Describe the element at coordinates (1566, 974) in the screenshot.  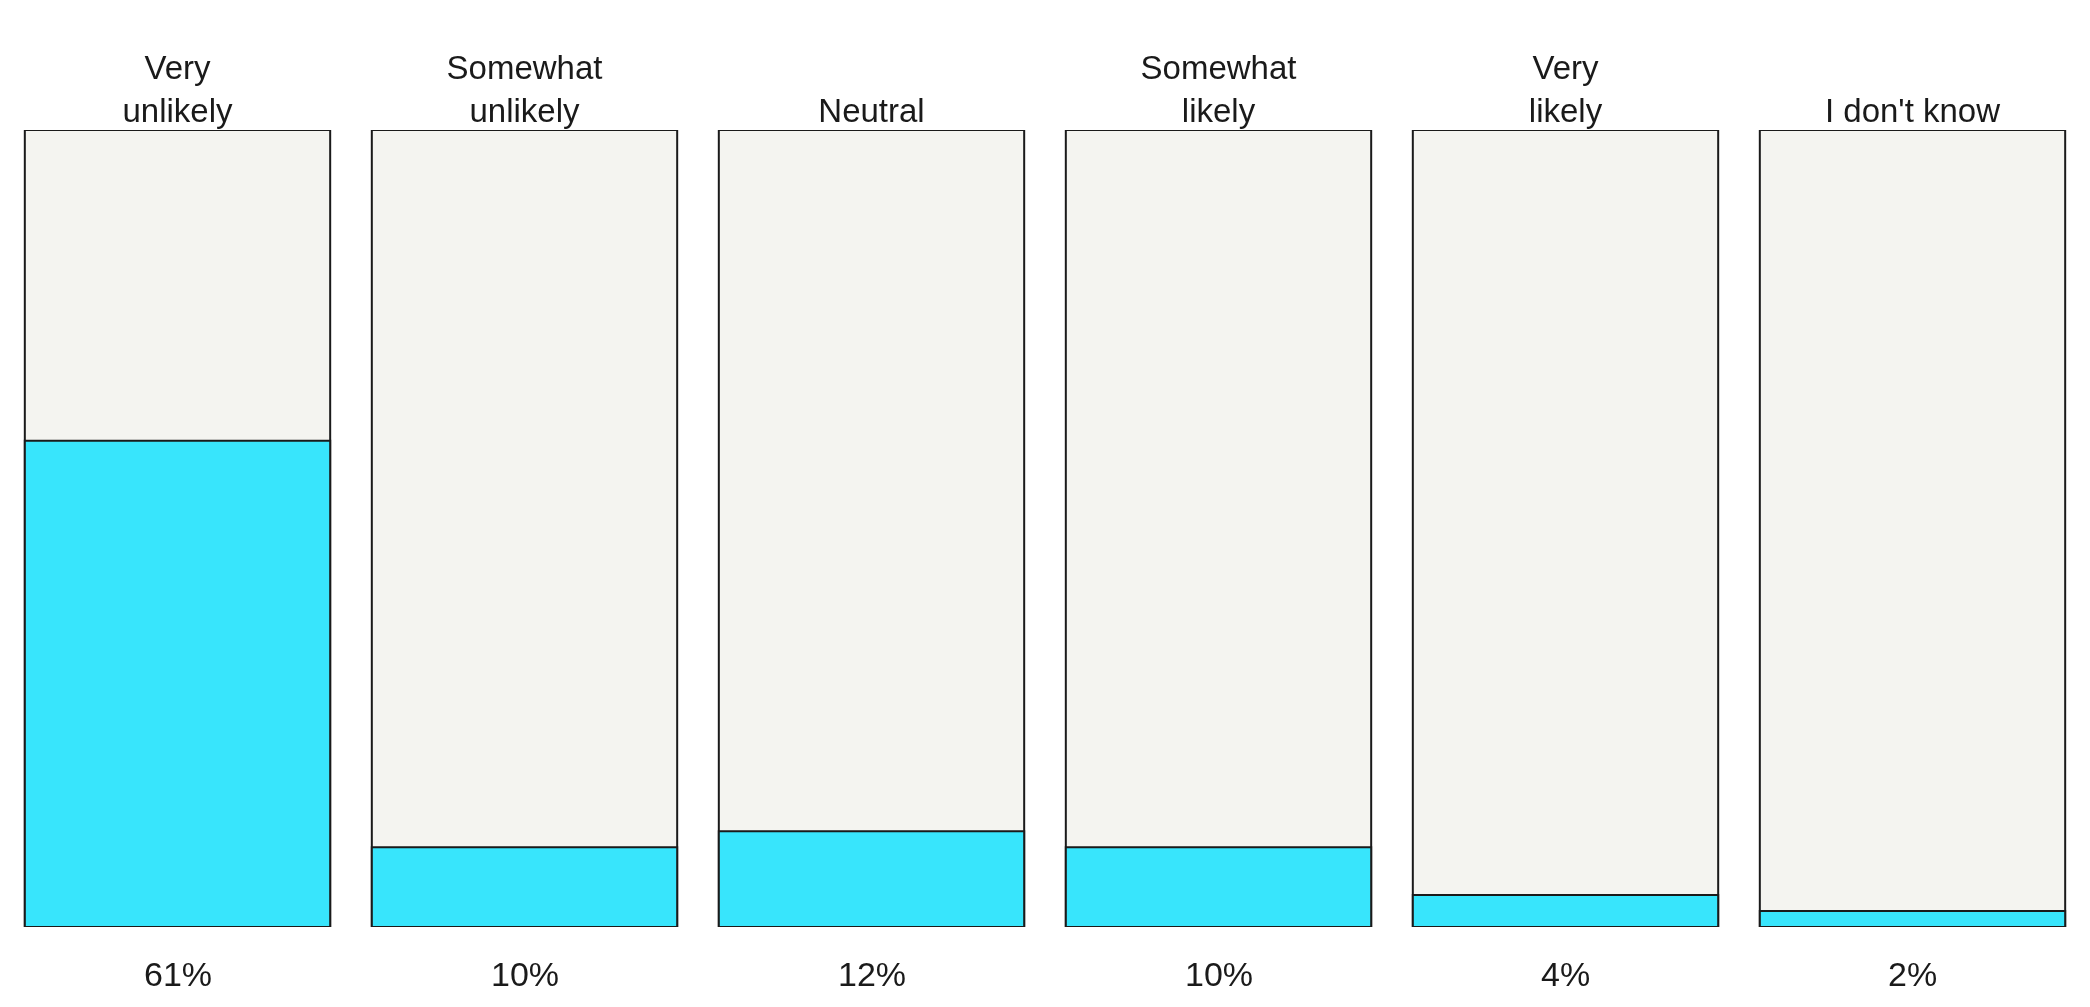
I see `data-label: 4%` at that location.